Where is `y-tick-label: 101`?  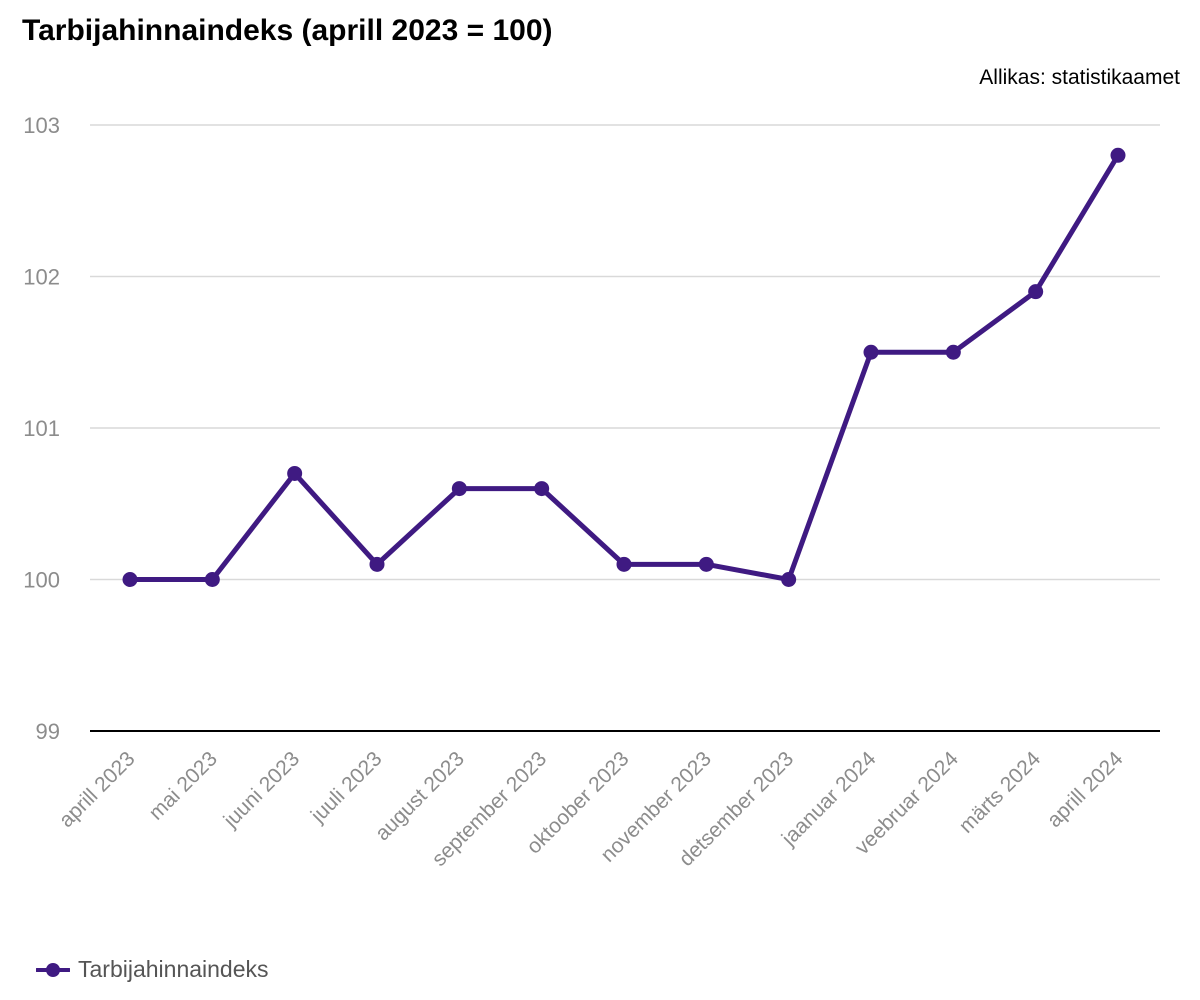
y-tick-label: 101 is located at coordinates (41, 428).